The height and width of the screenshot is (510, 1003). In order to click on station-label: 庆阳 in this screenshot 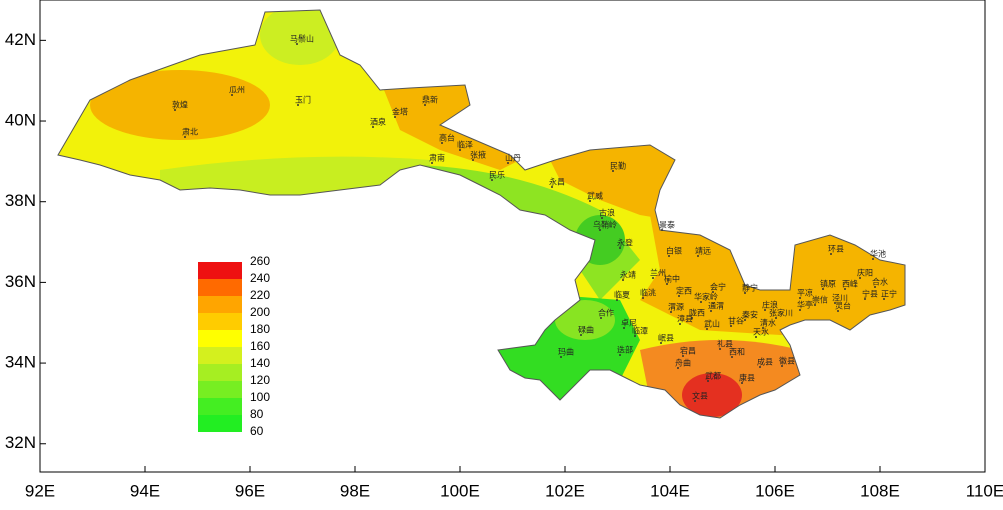, I will do `click(865, 273)`.